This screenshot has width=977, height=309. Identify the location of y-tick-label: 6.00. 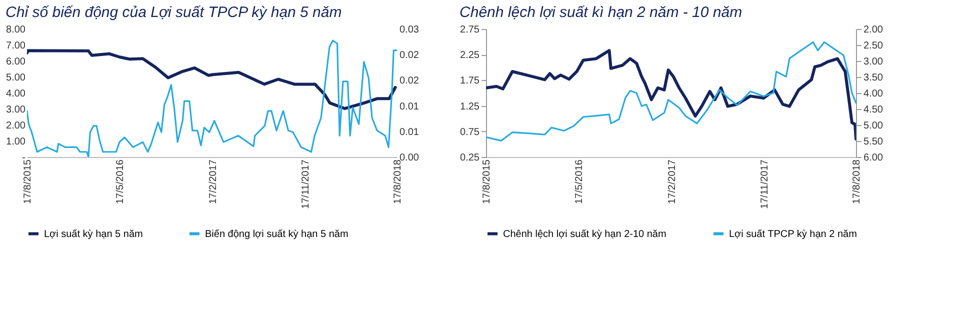
(16, 62).